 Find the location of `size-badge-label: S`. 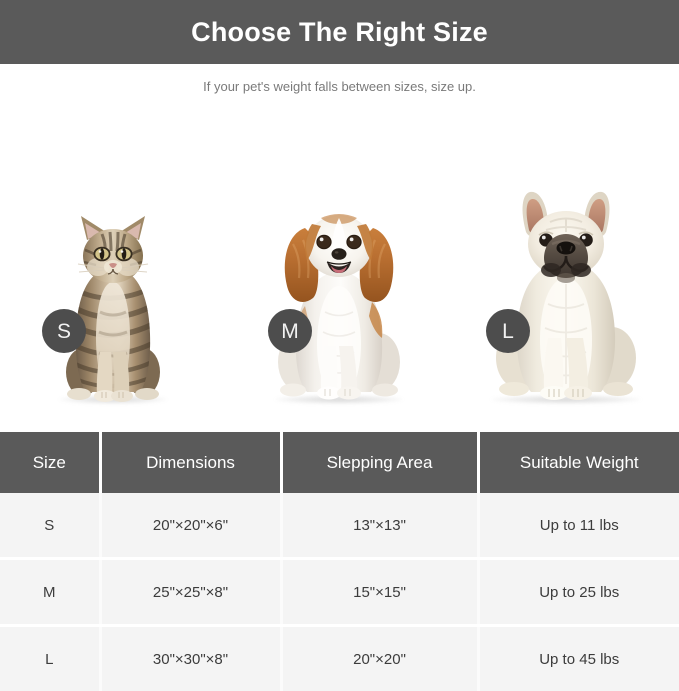

size-badge-label: S is located at coordinates (64, 331).